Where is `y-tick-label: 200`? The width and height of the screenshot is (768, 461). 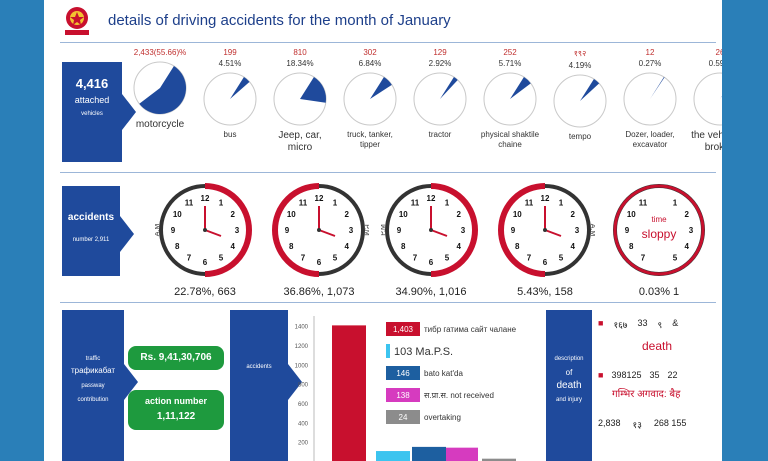
y-tick-label: 200 is located at coordinates (303, 444).